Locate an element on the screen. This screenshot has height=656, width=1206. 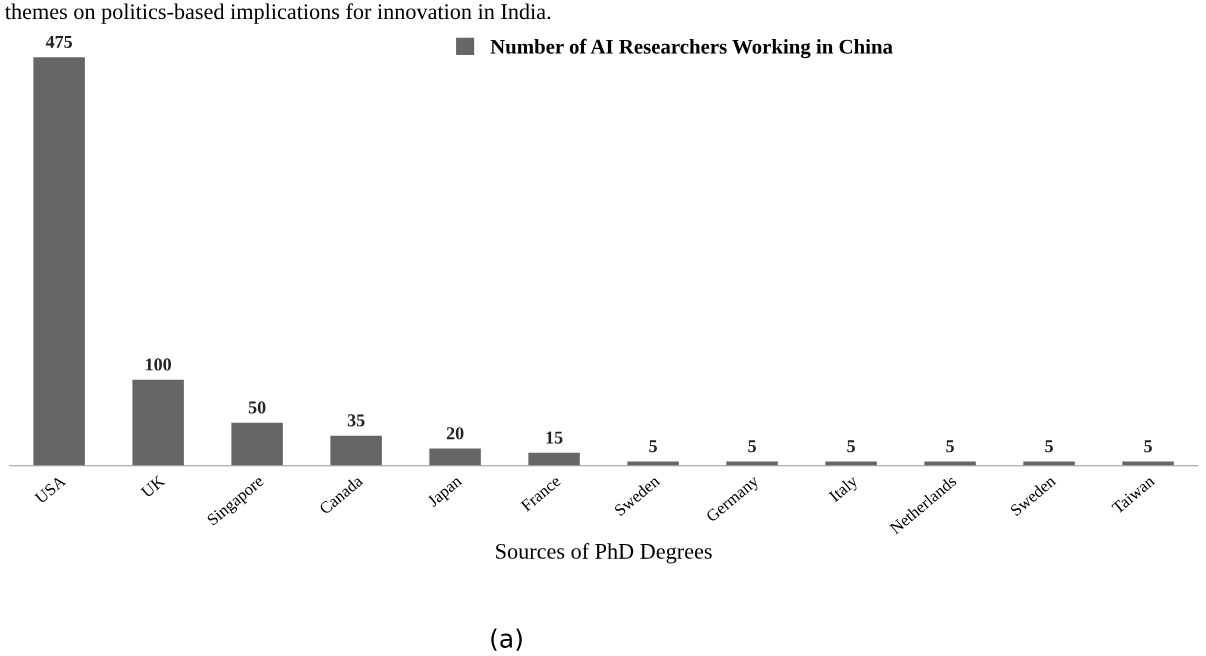
x-axis-title: Sources of PhD Degrees is located at coordinates (604, 553).